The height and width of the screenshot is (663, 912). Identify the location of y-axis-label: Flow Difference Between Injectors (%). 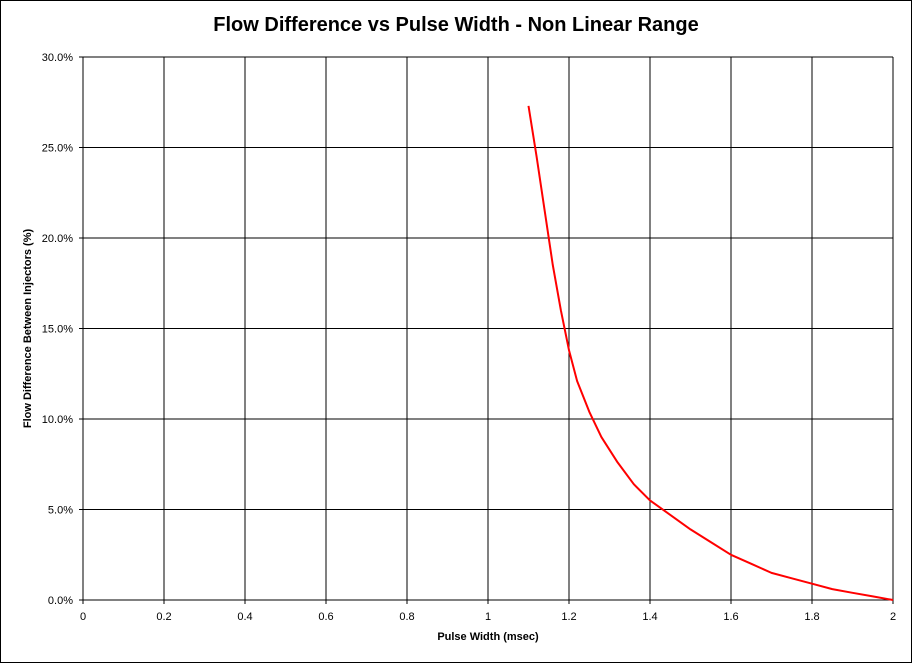
(28, 329).